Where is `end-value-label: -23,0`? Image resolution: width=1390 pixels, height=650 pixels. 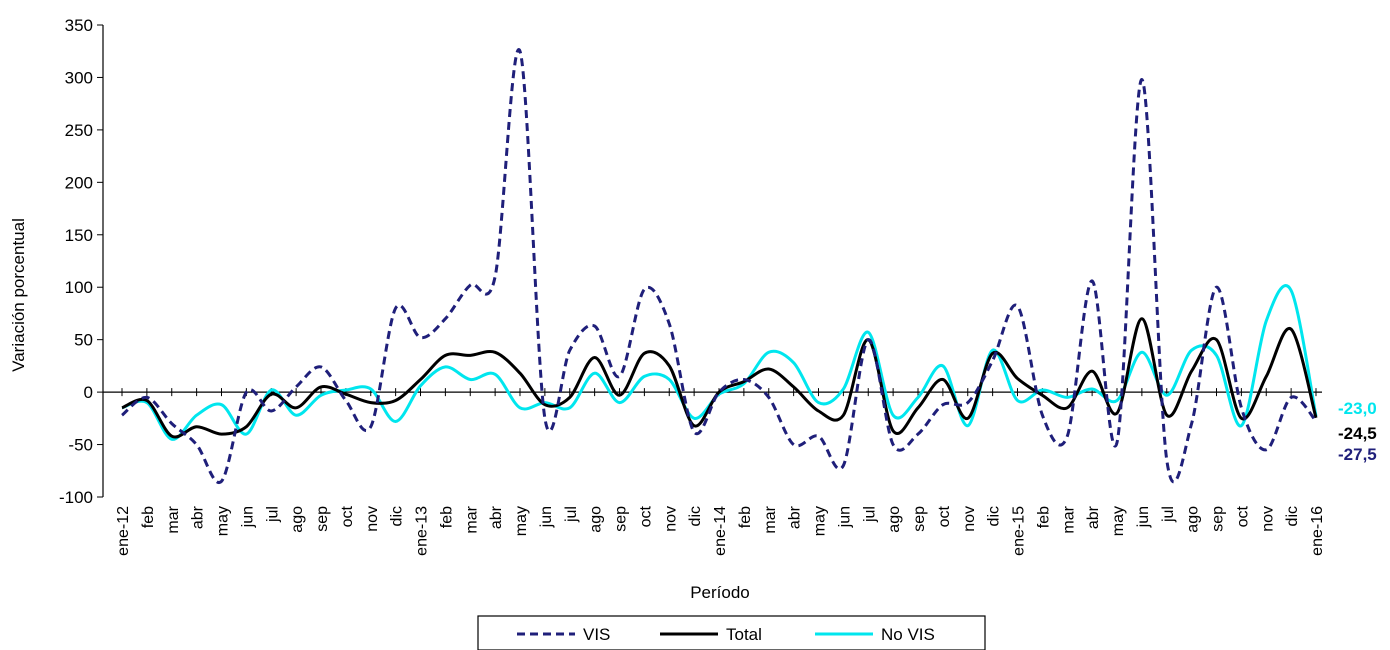 end-value-label: -23,0 is located at coordinates (1357, 408).